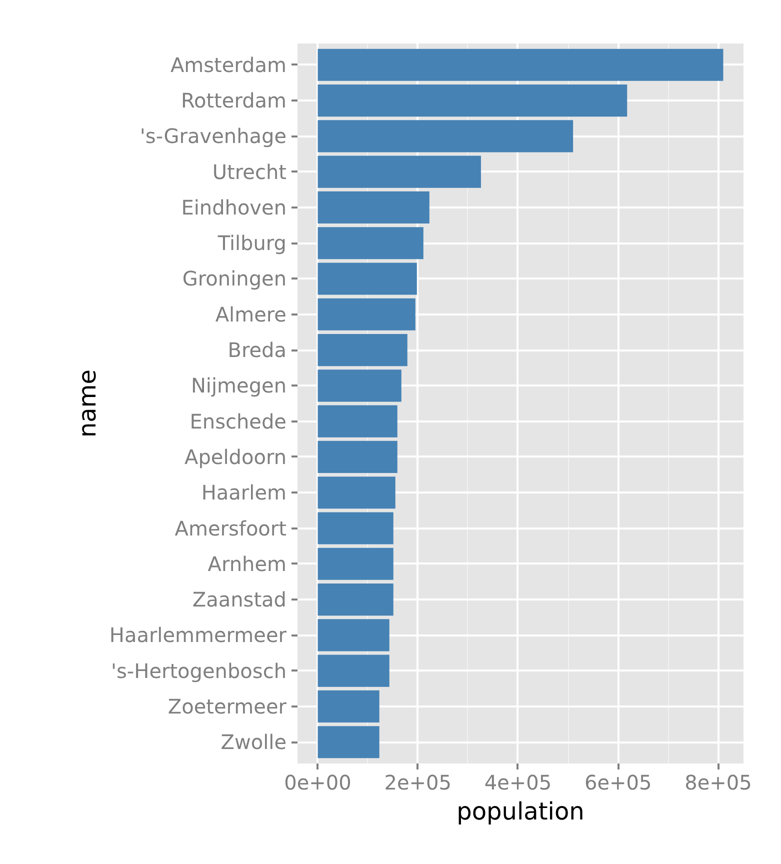 Image resolution: width=781 pixels, height=864 pixels. Describe the element at coordinates (234, 278) in the screenshot. I see `y-tick-label: Groningen` at that location.